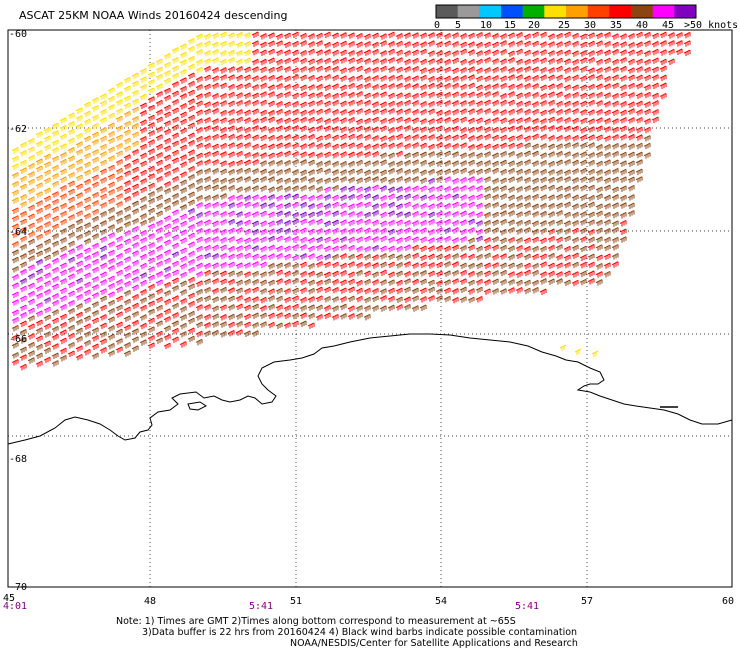 The width and height of the screenshot is (740, 650). What do you see at coordinates (564, 25) in the screenshot?
I see `scale-label: 25` at bounding box center [564, 25].